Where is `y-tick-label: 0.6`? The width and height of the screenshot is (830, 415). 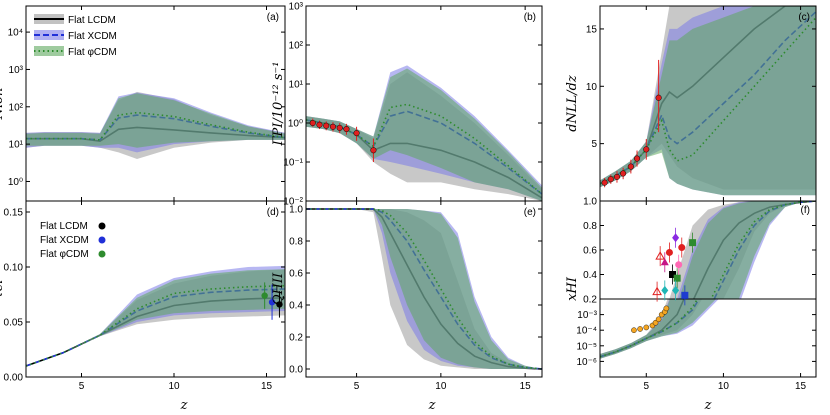
y-tick-label: 0.6 is located at coordinates (296, 274).